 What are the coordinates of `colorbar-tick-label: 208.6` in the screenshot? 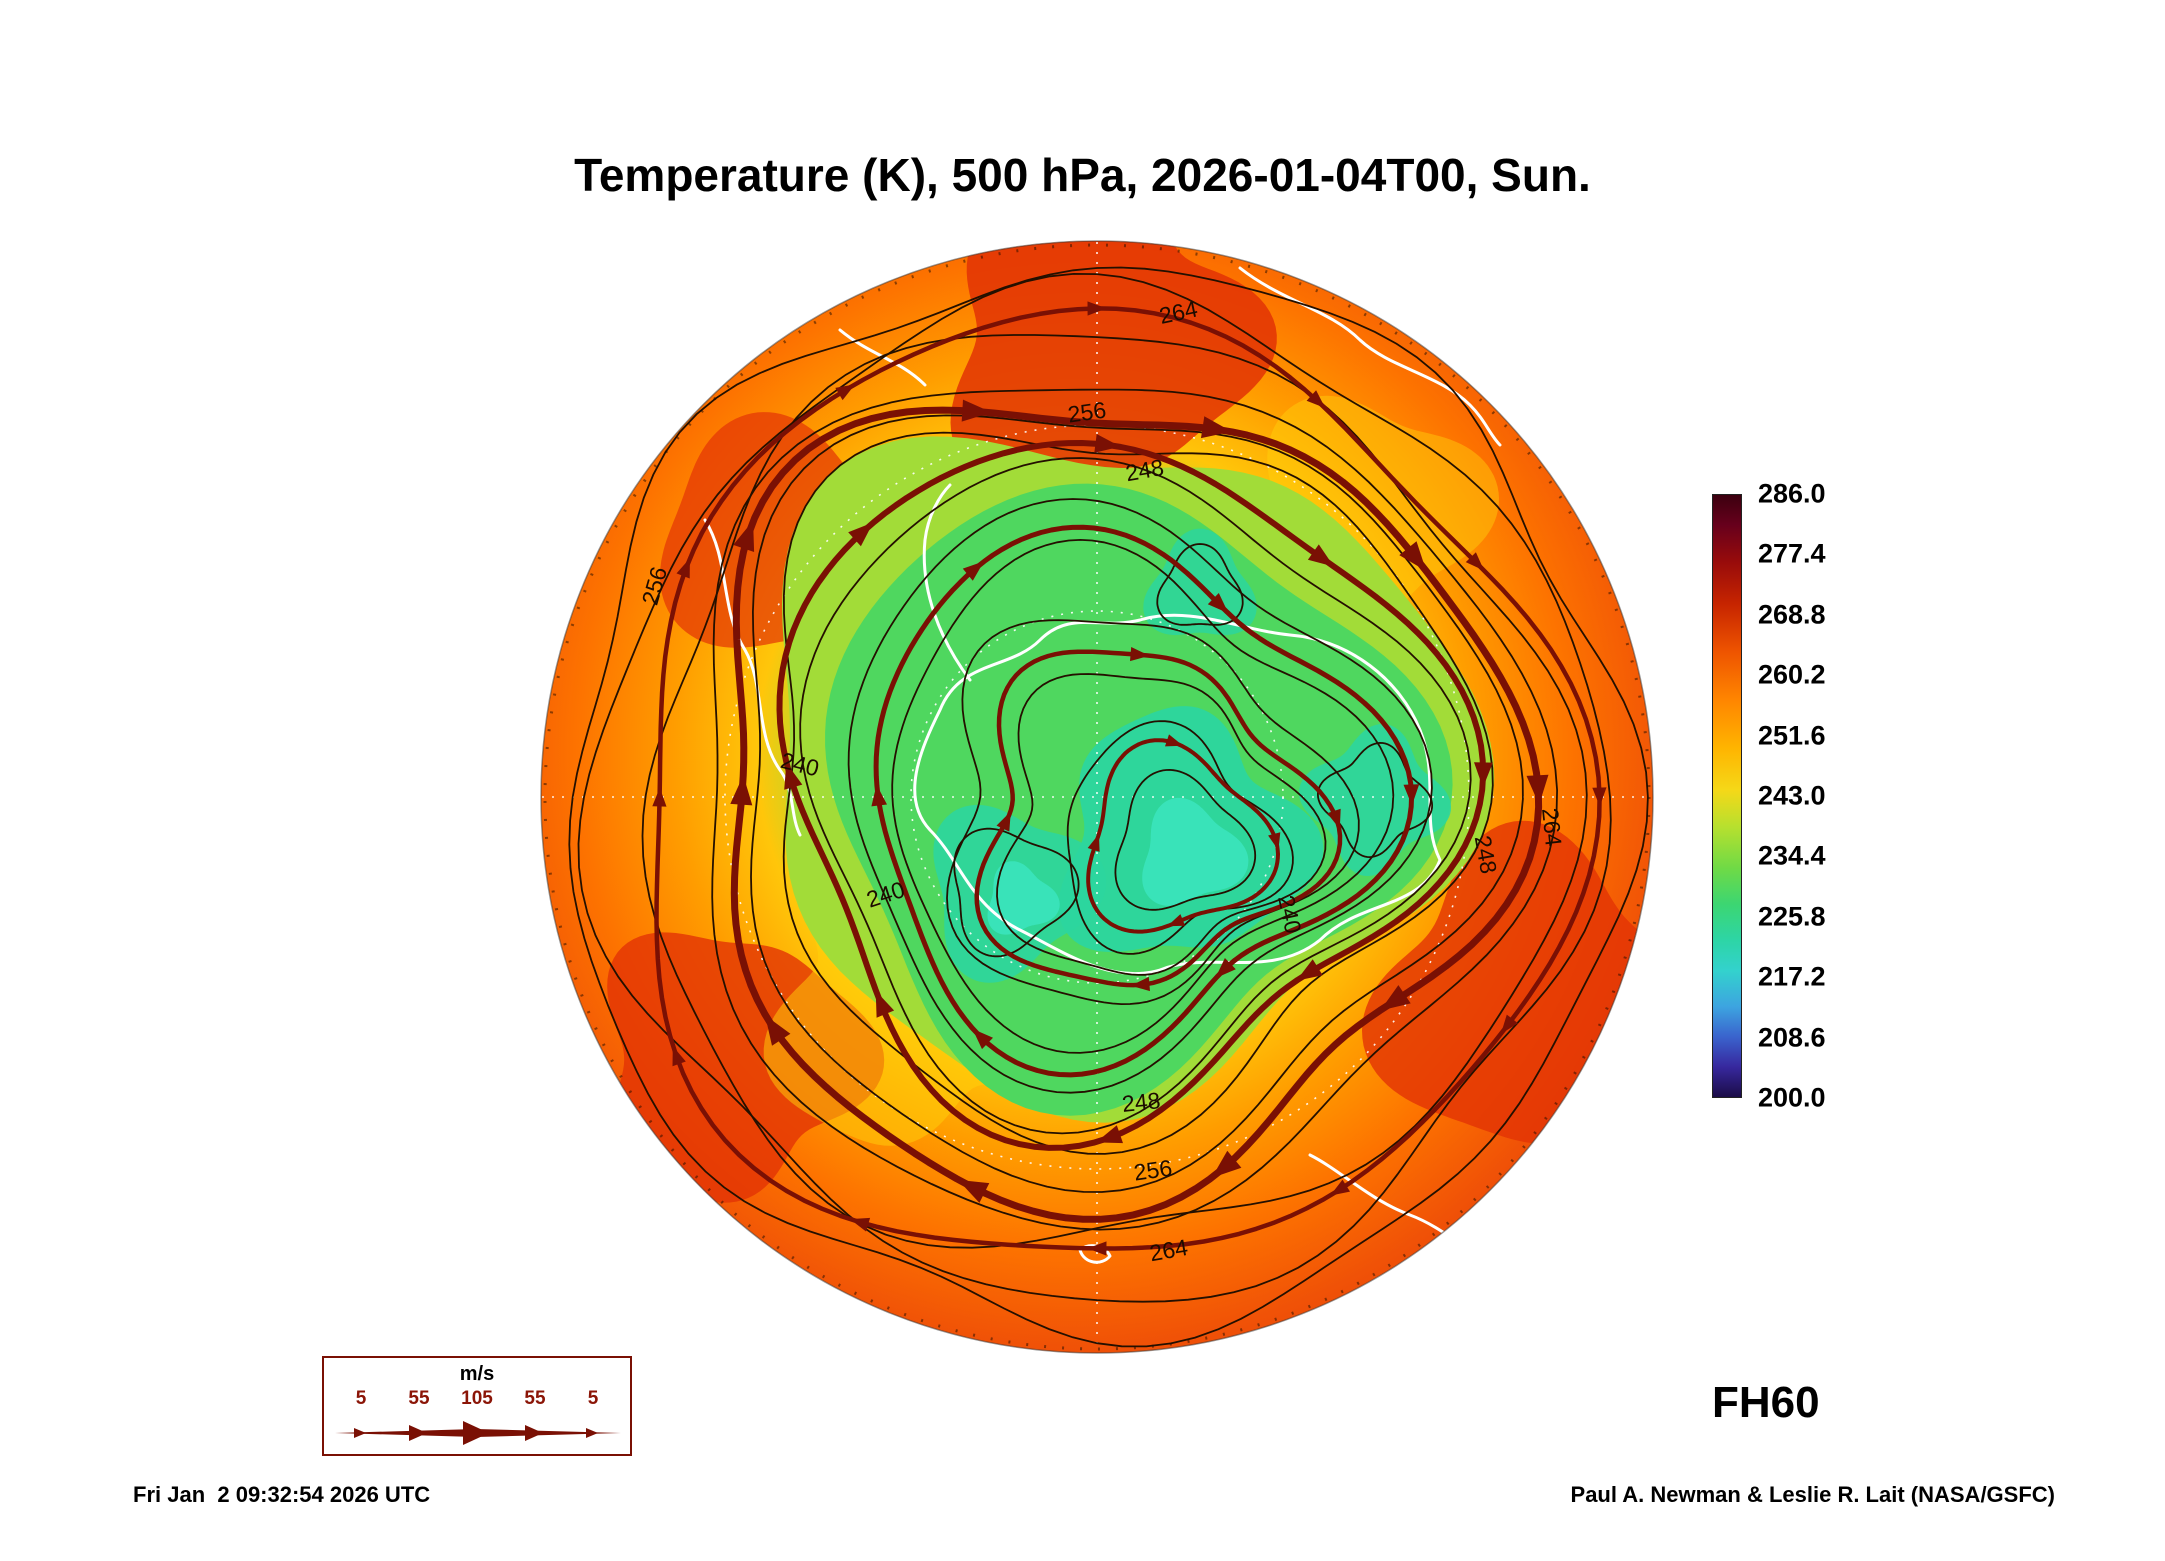 It's located at (1792, 1037).